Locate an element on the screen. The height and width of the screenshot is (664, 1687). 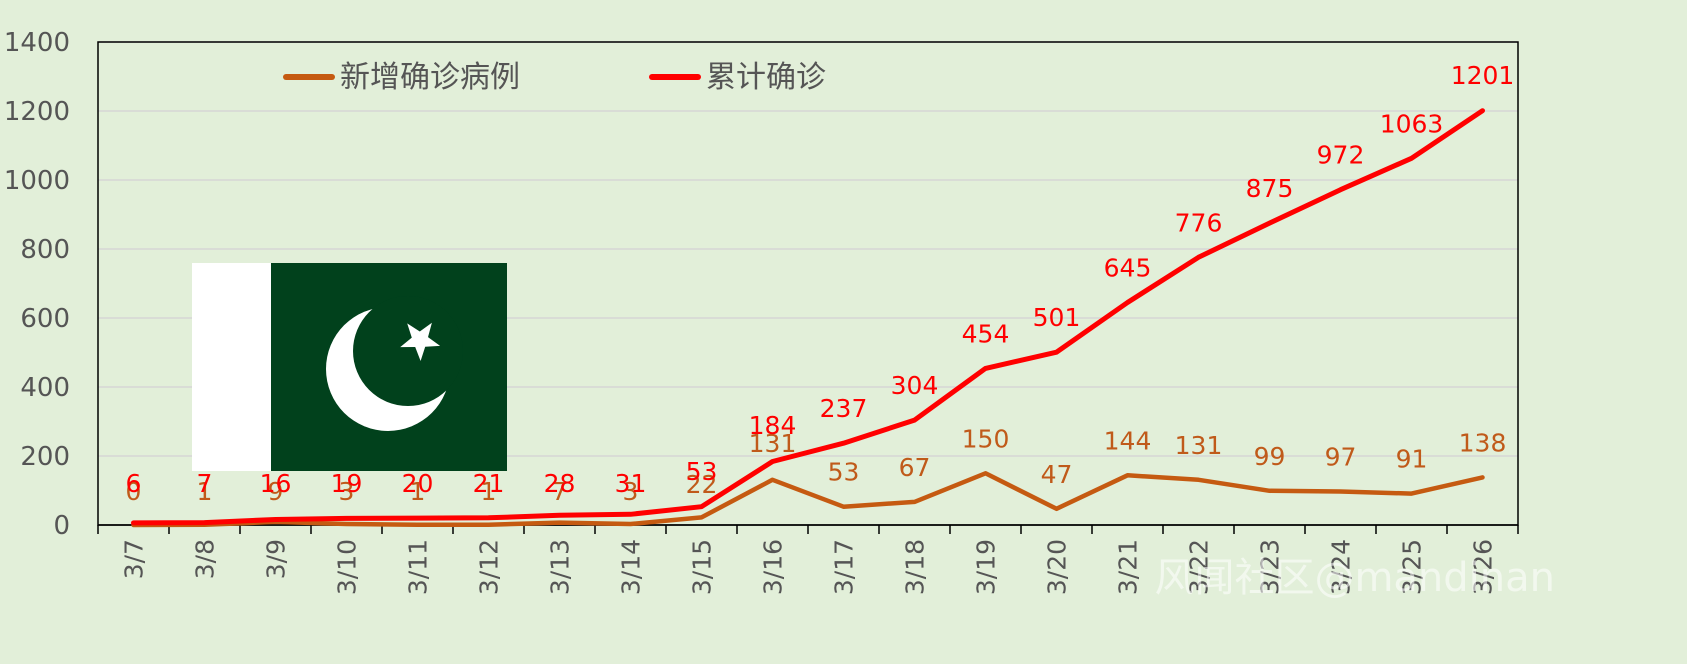
watermark-text: 风闻社区@mandinan is located at coordinates (1354, 578).